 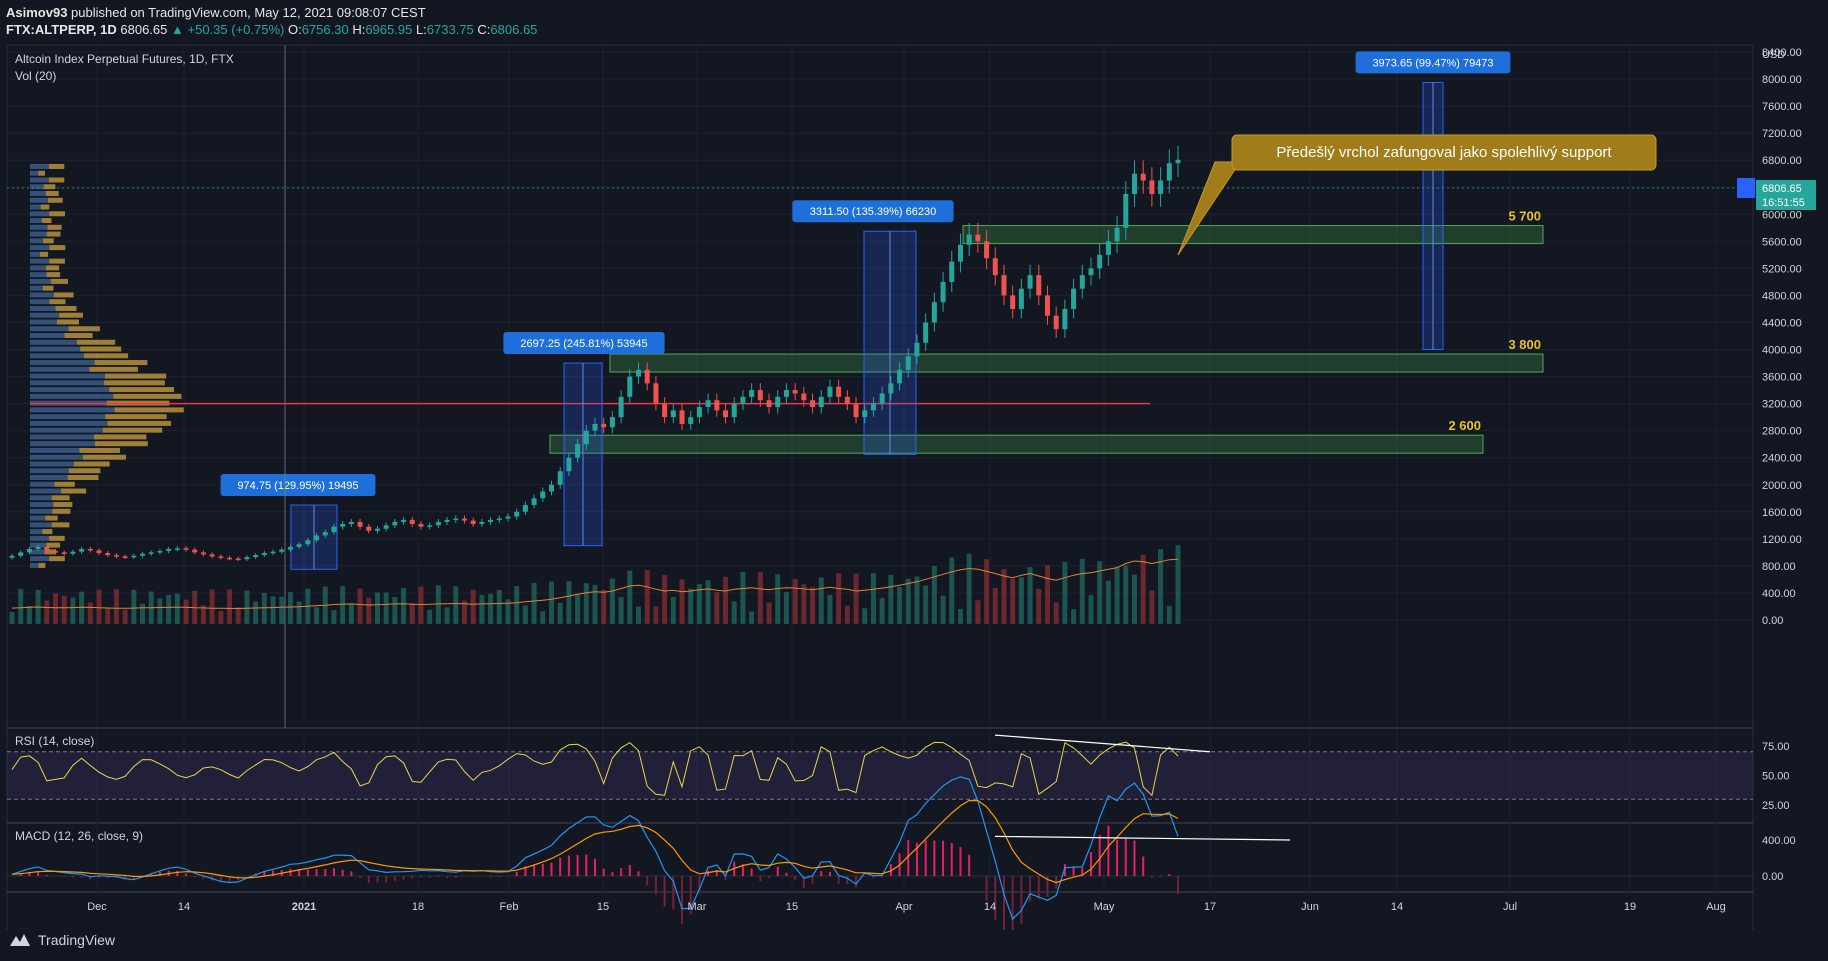 I want to click on price-tick-label: 6000.00, so click(x=1782, y=215).